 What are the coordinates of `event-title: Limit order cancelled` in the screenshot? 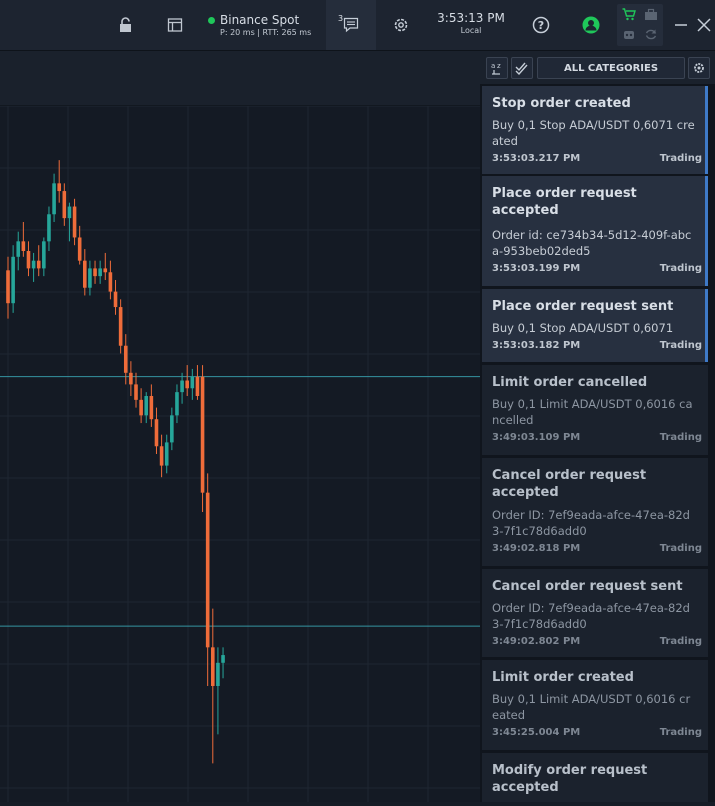 It's located at (570, 382).